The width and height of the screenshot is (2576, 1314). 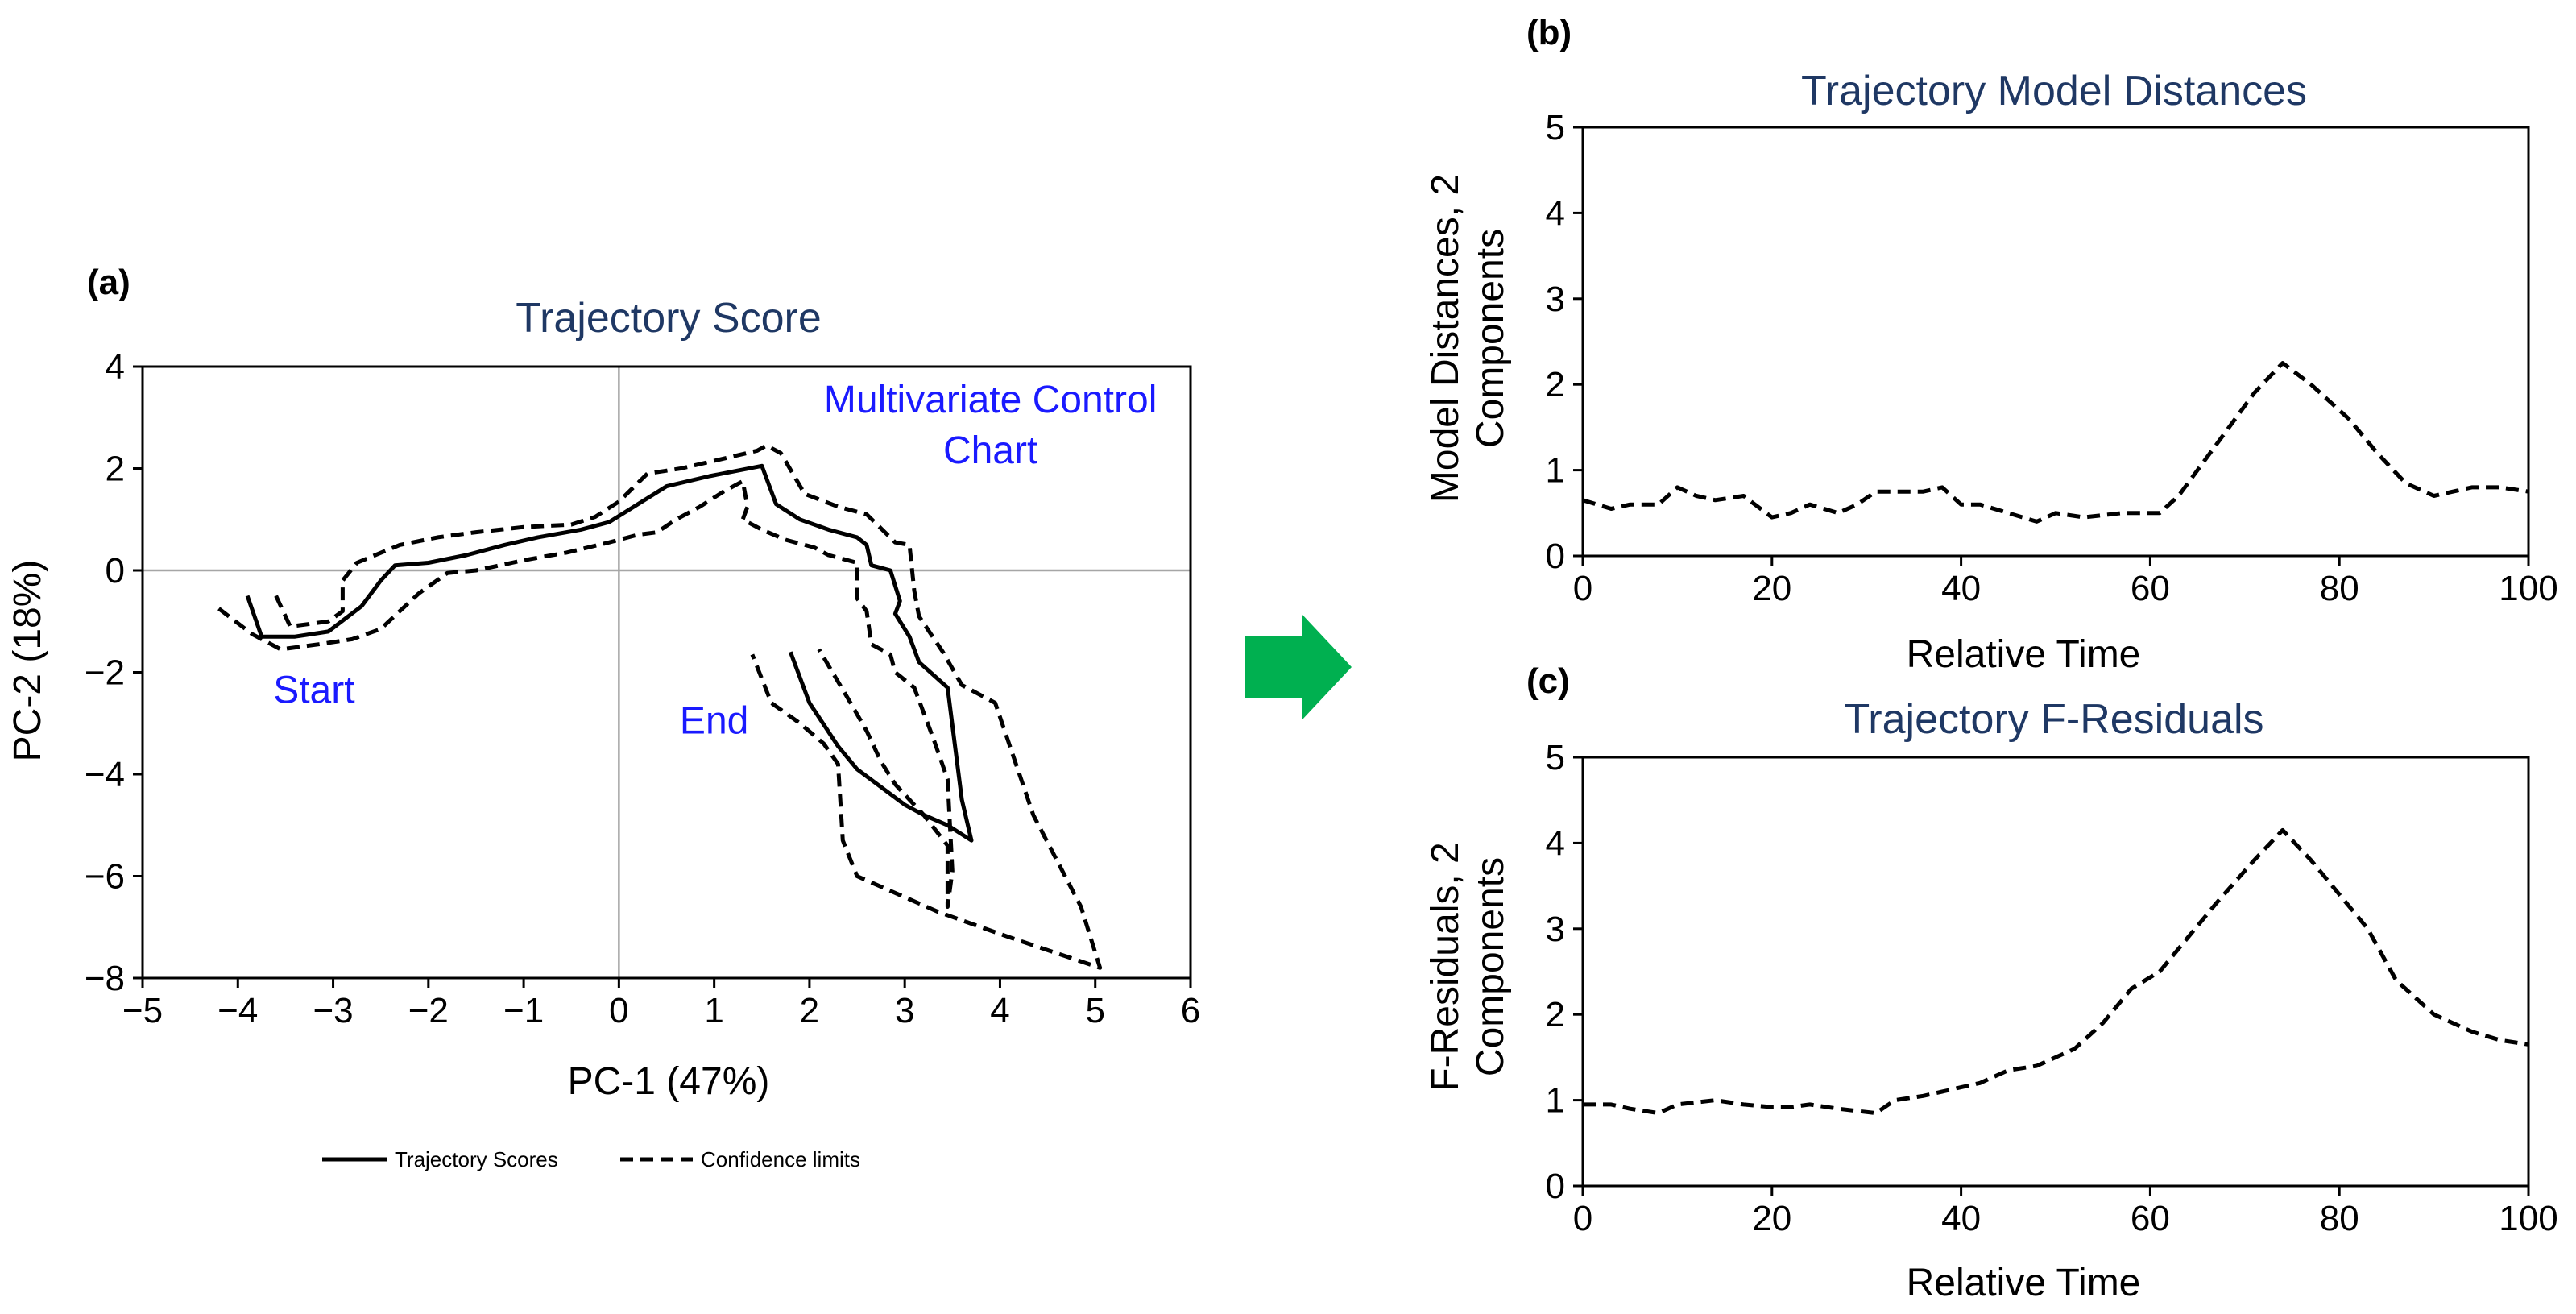 I want to click on series-group-a, so click(x=660, y=706).